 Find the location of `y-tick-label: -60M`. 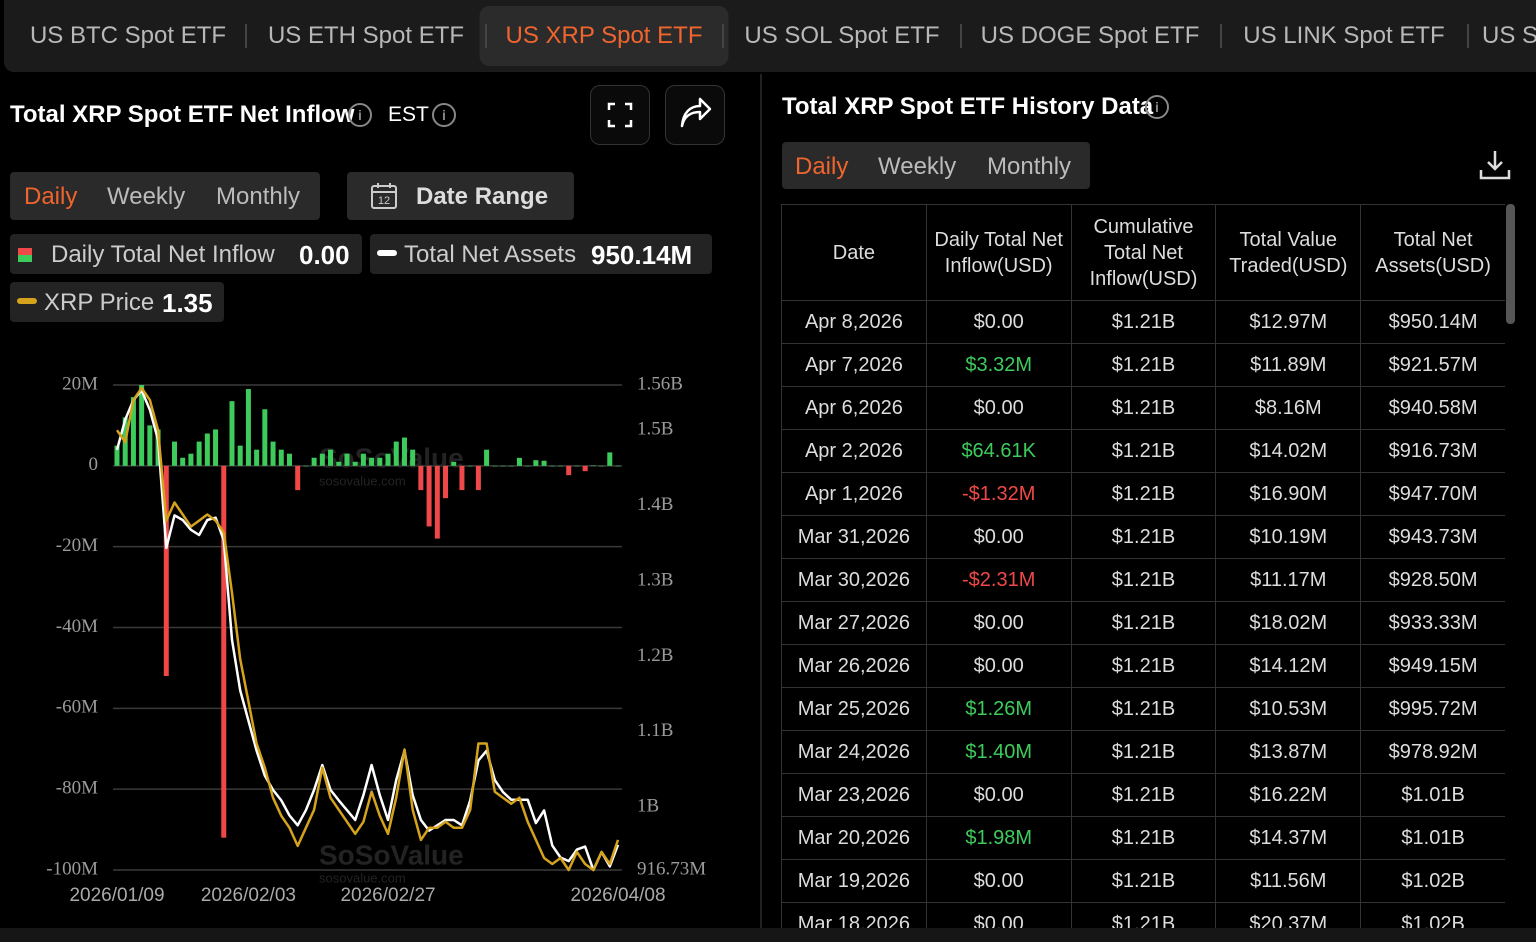

y-tick-label: -60M is located at coordinates (77, 707).